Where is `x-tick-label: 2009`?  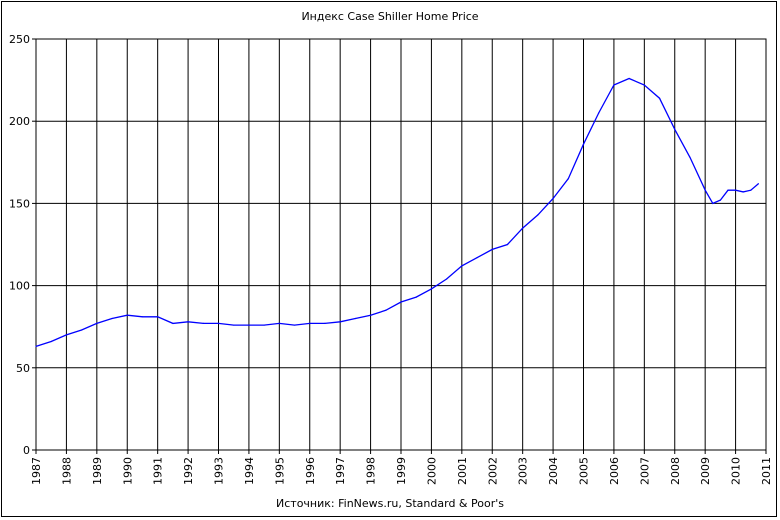 x-tick-label: 2009 is located at coordinates (705, 471).